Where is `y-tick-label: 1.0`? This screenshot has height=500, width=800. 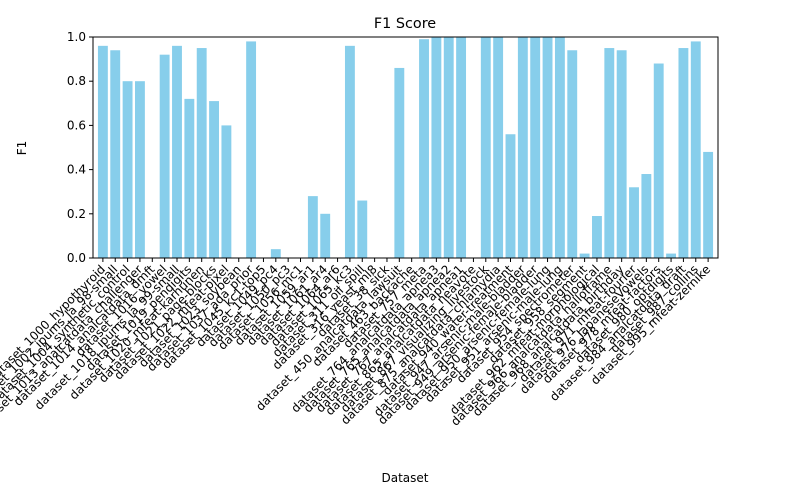
y-tick-label: 1.0 is located at coordinates (76, 37).